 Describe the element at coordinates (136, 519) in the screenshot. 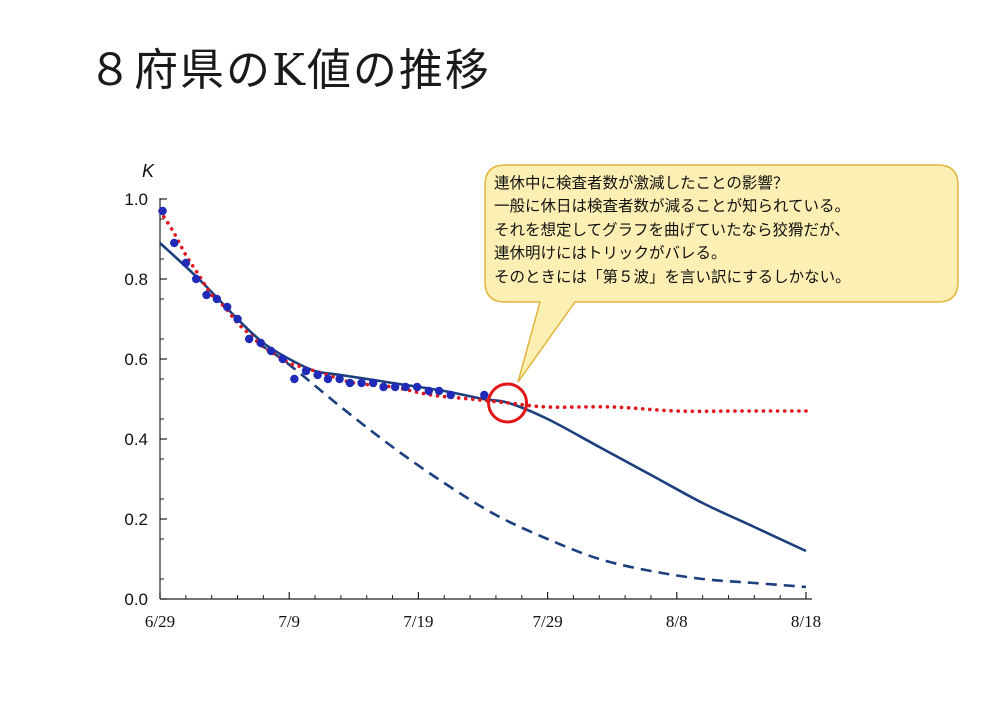

I see `y-tick-label: 0.2` at that location.